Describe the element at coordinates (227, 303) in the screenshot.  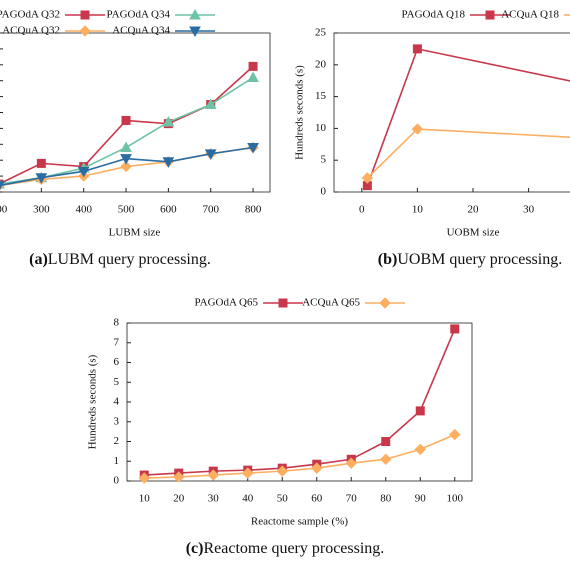
I see `legend-label: PAGOdA Q65` at that location.